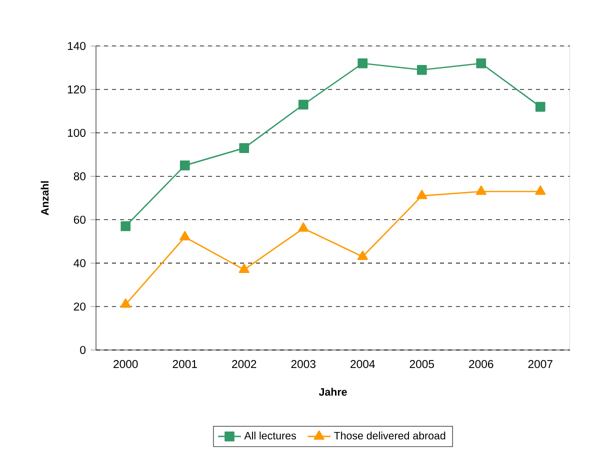 The image size is (605, 456). I want to click on x-tick-label: 2006, so click(481, 364).